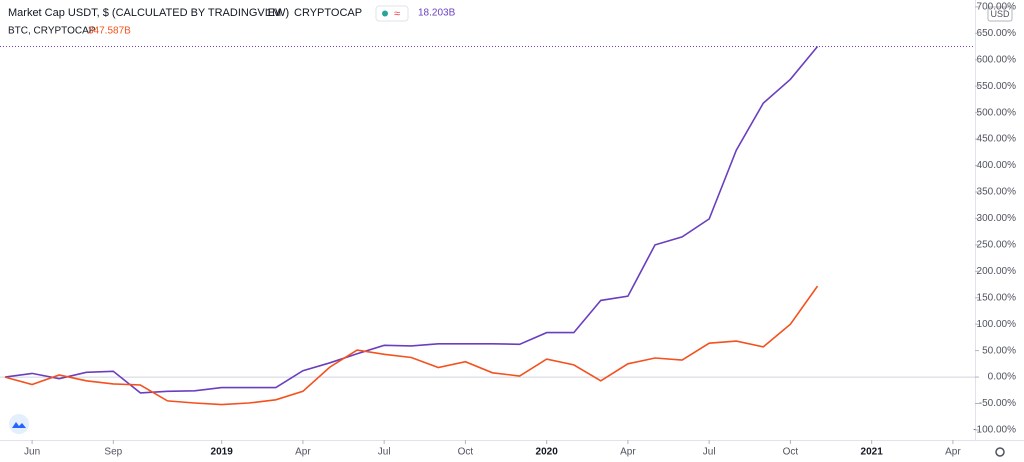 The image size is (1024, 462). Describe the element at coordinates (872, 452) in the screenshot. I see `x-tick-label: 2021` at that location.